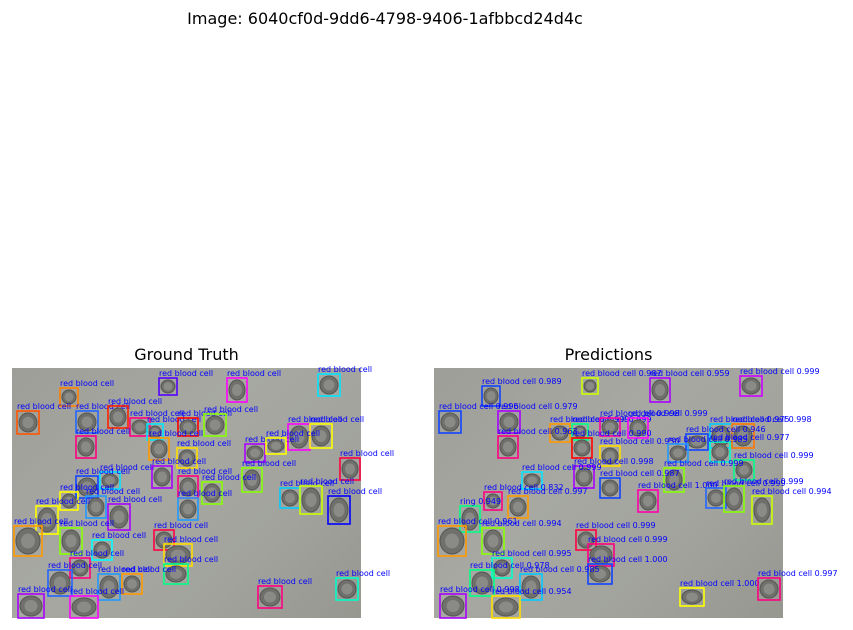 The image size is (853, 630). I want to click on detection: red blood cell 0.998, so click(613, 473).